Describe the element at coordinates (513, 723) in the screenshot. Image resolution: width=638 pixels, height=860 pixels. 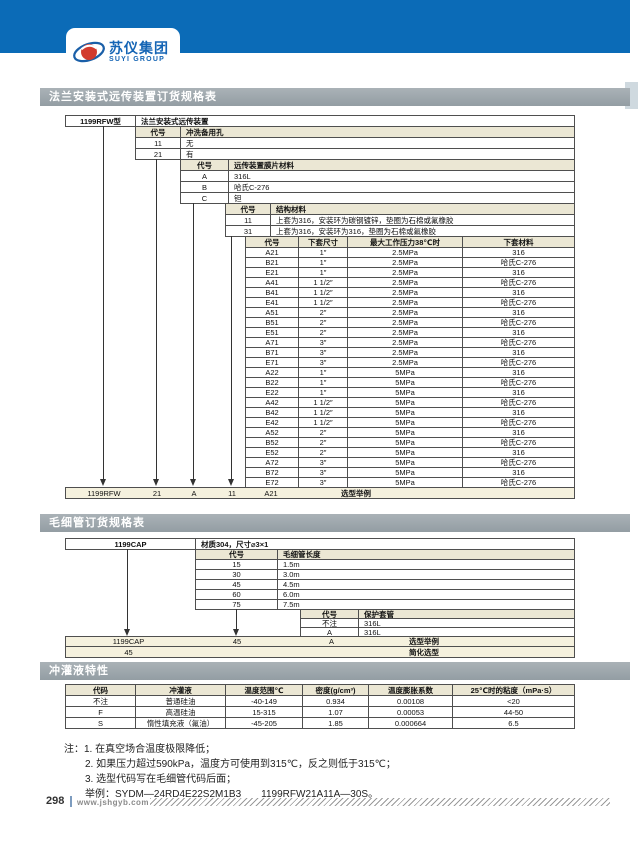
I see `viscosity-cell: 6.5` at that location.